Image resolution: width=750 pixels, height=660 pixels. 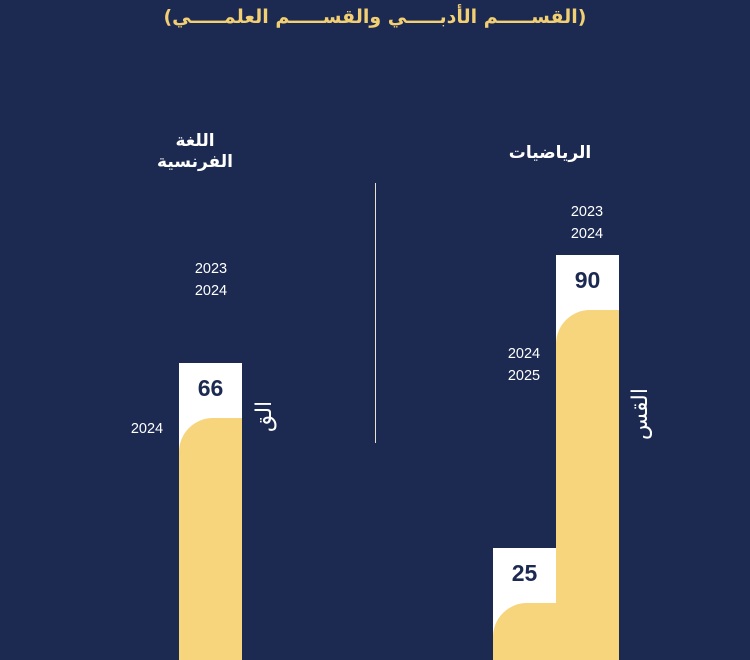 What do you see at coordinates (587, 280) in the screenshot?
I see `math-bar-2023-value: 90` at bounding box center [587, 280].